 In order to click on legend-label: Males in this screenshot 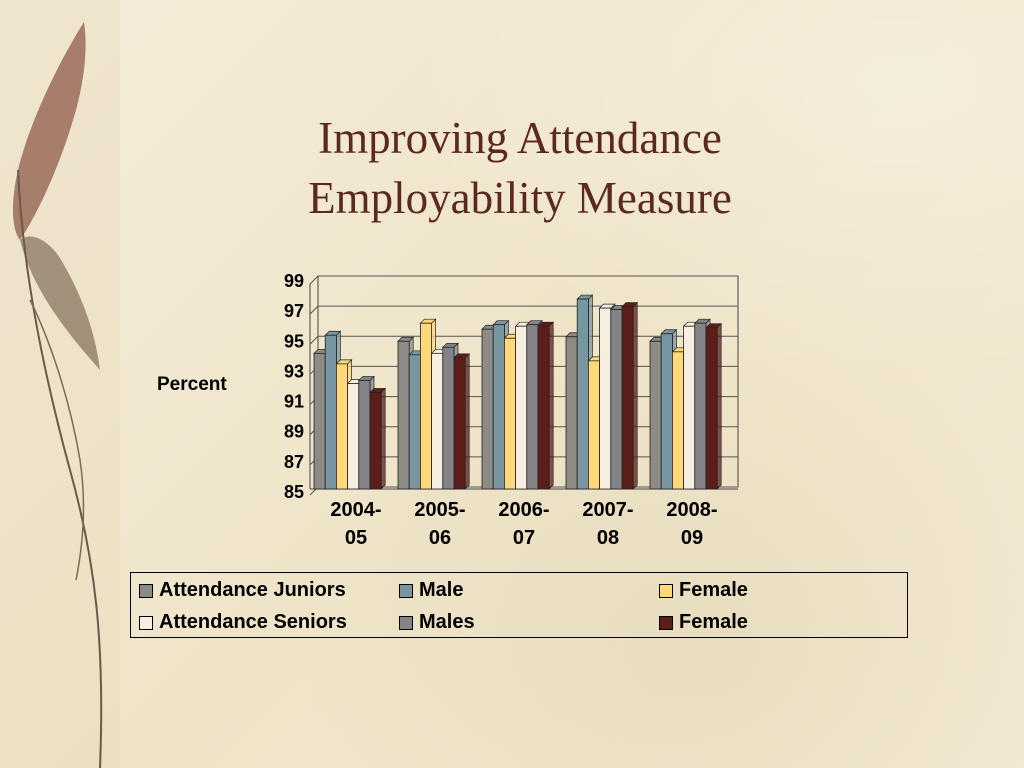, I will do `click(447, 622)`.